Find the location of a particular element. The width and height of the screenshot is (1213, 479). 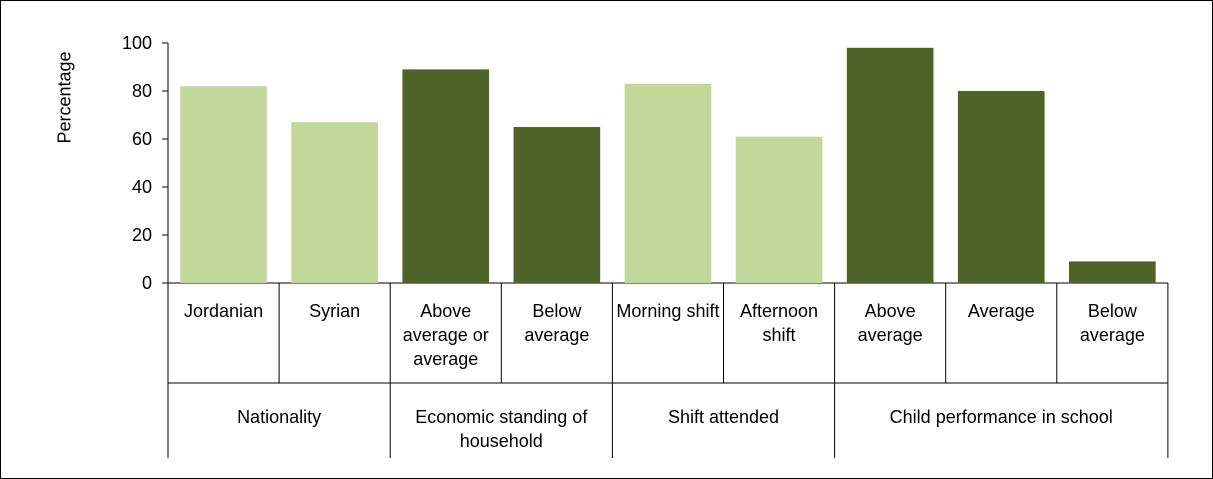

x-tick-label: Jordanian is located at coordinates (224, 311).